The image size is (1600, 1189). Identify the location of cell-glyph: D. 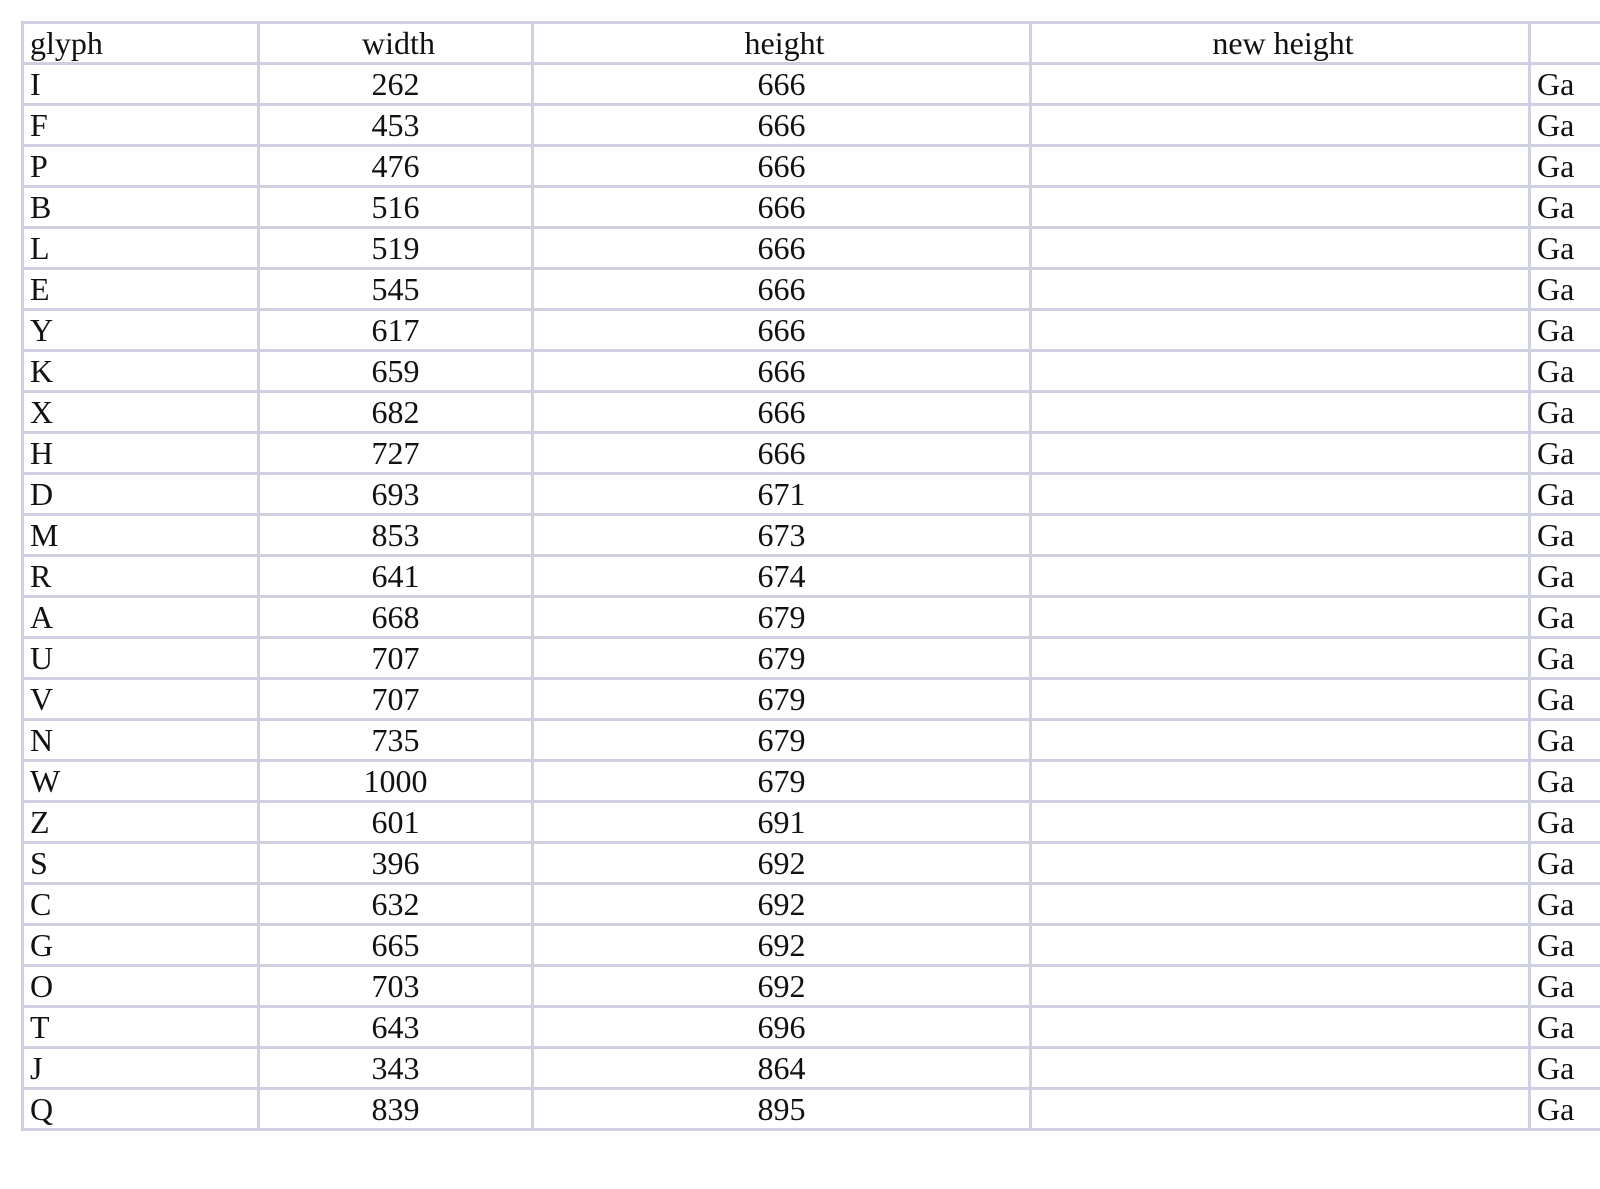
(142, 495).